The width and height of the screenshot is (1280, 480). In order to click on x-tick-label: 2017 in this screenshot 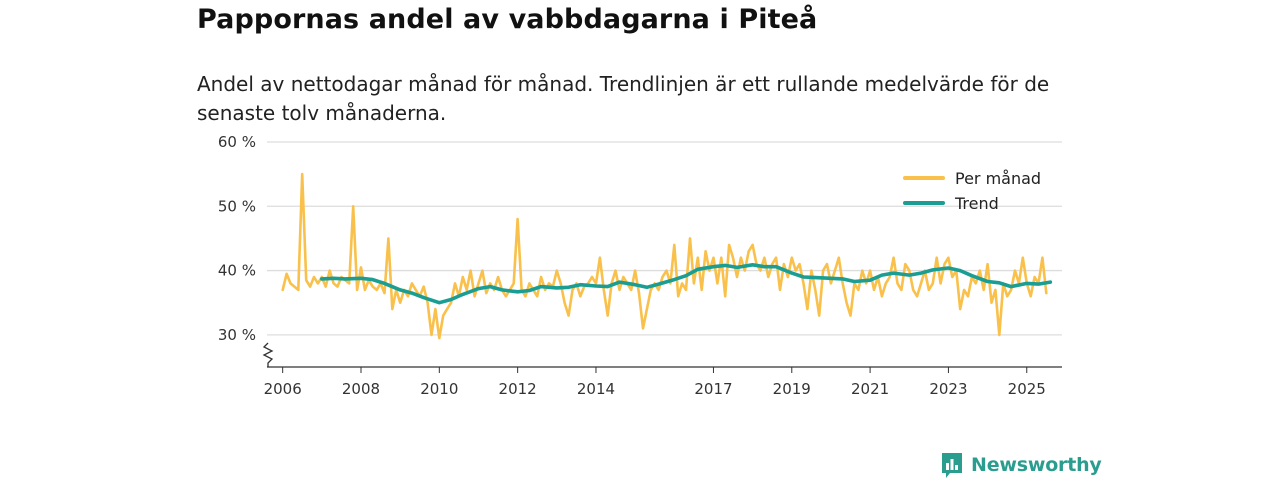, I will do `click(713, 389)`.